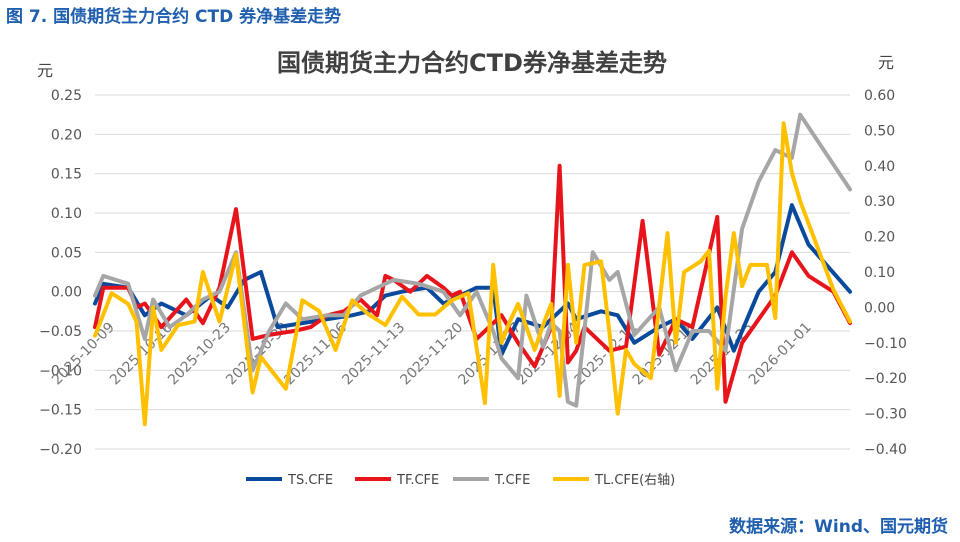 The image size is (960, 542). I want to click on right-tick-label: 0.00, so click(879, 308).